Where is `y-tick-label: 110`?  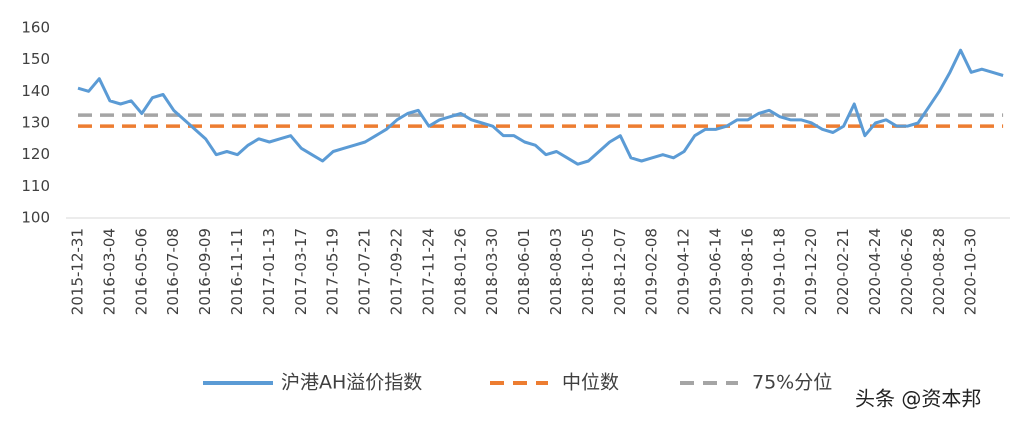 y-tick-label: 110 is located at coordinates (35, 186).